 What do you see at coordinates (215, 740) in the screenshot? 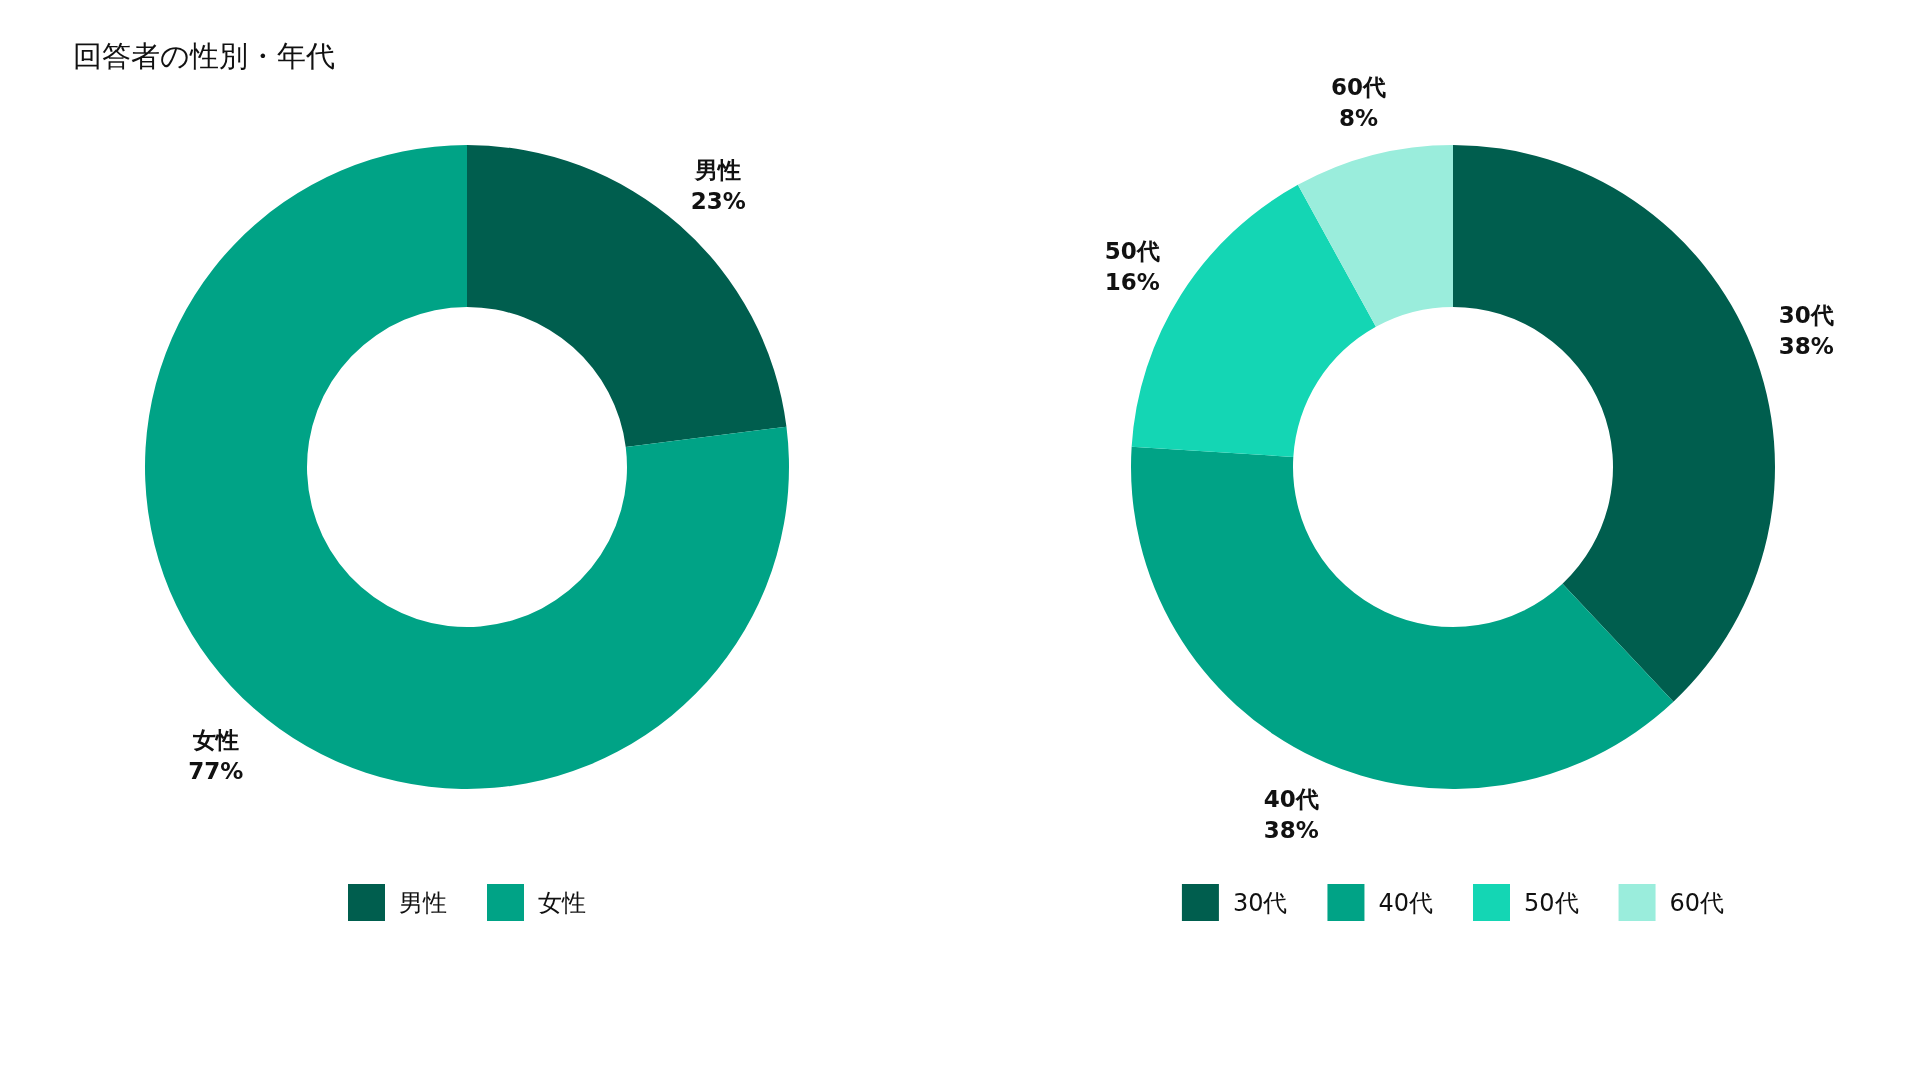
I see `slice-label: 女性` at bounding box center [215, 740].